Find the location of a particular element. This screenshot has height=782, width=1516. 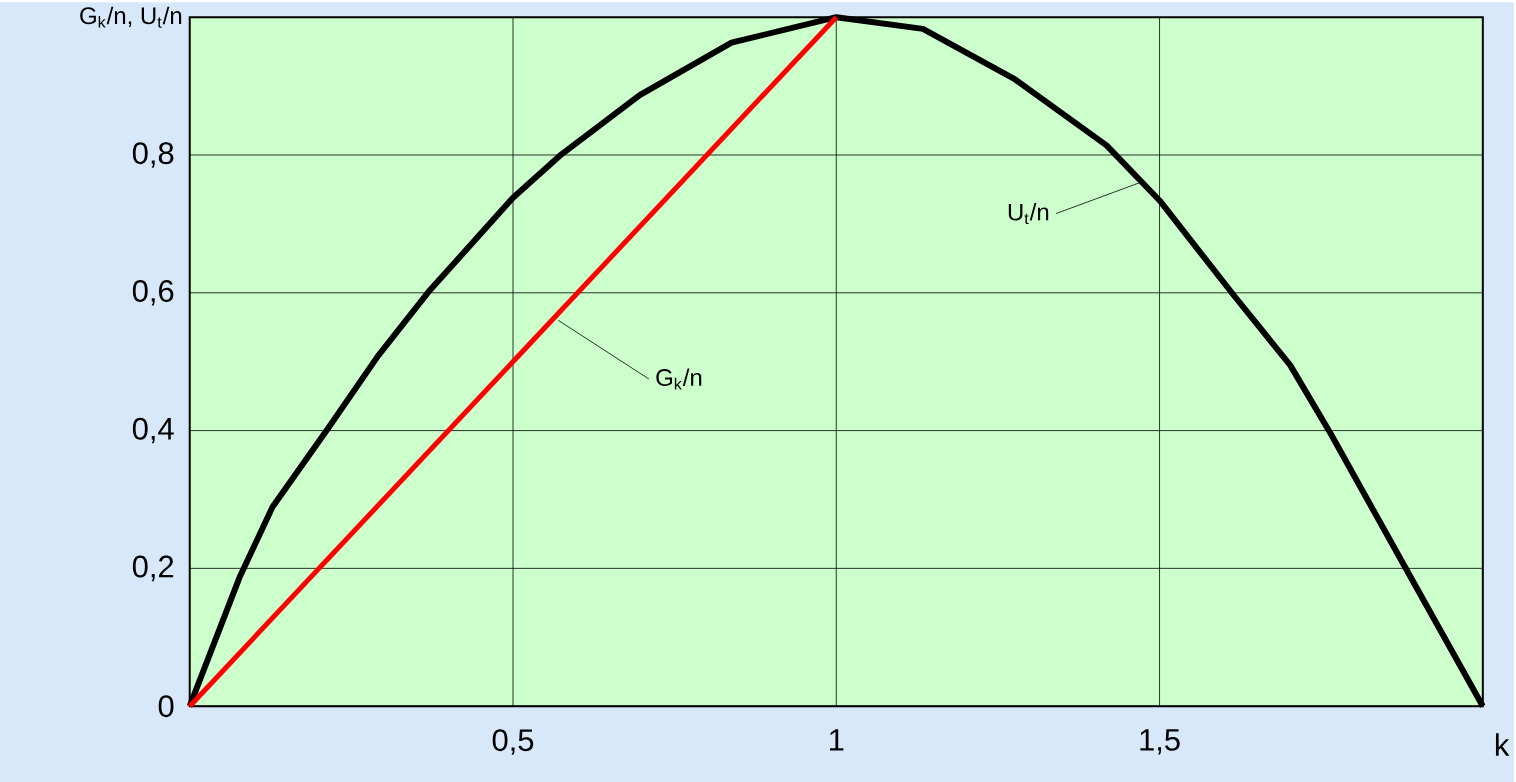

y-tick-label: 0,4 is located at coordinates (153, 430).